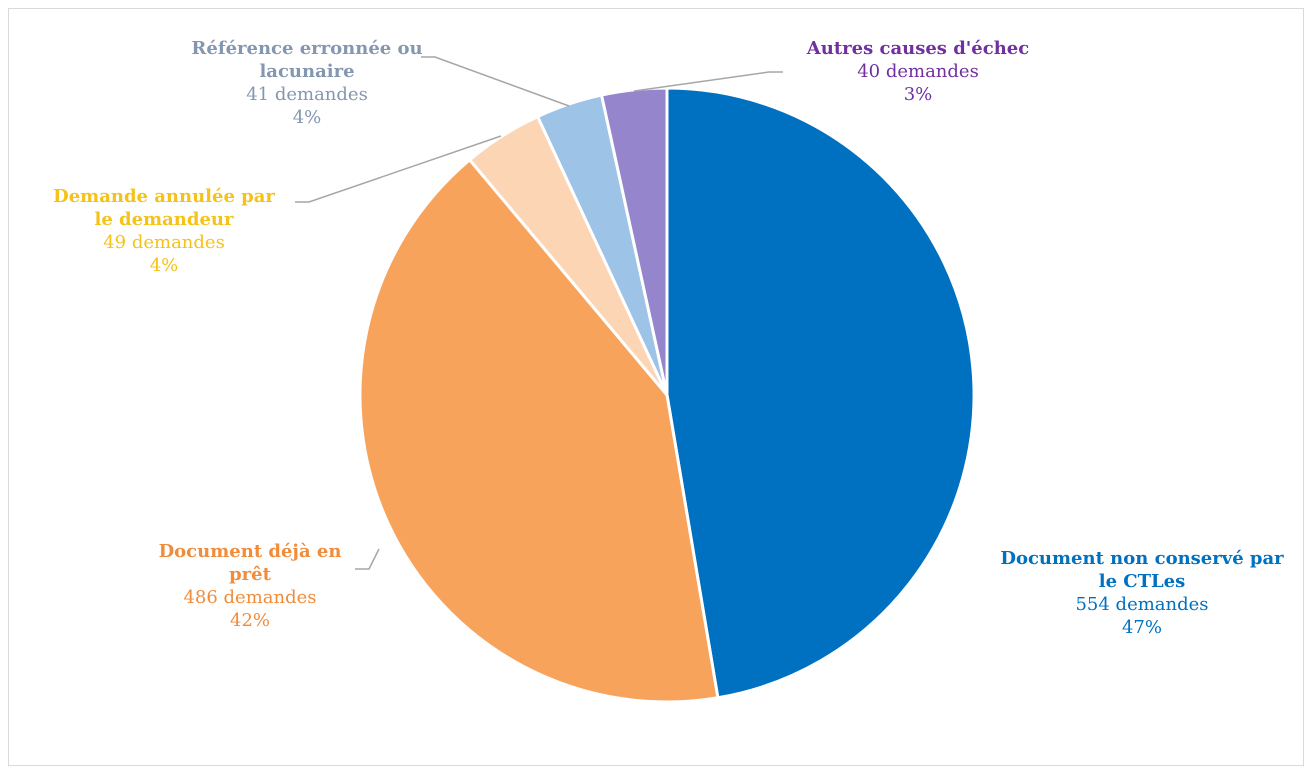  Describe the element at coordinates (307, 60) in the screenshot. I see `slice-name: Référence erronnée ou lacunaire` at that location.